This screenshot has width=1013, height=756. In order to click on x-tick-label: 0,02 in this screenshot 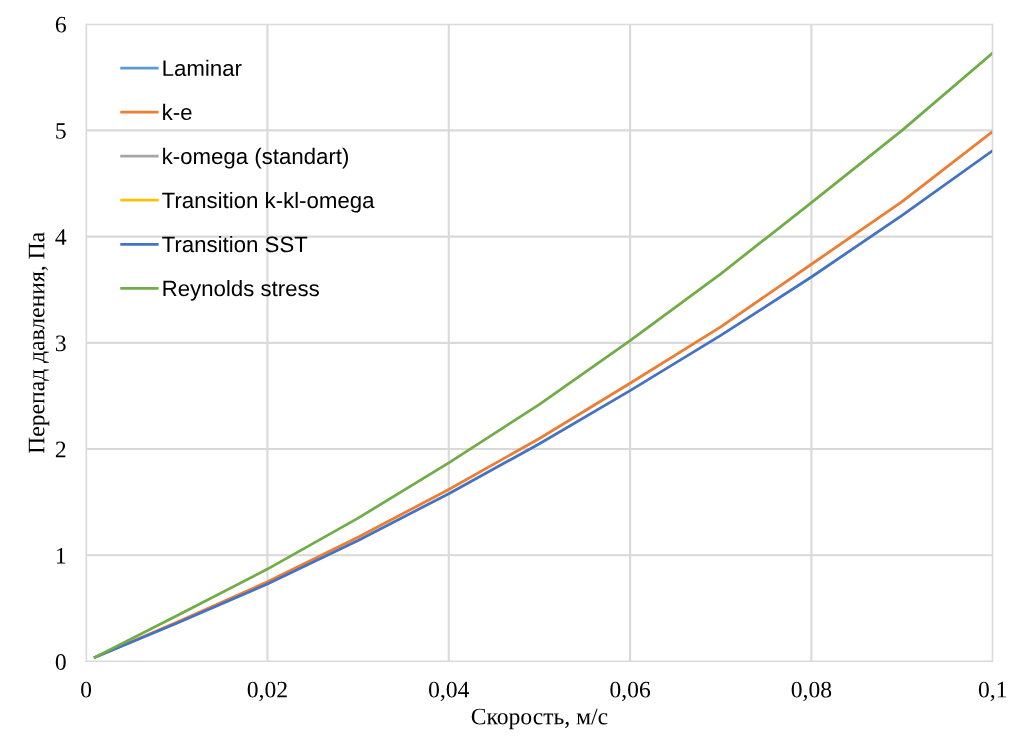, I will do `click(267, 691)`.